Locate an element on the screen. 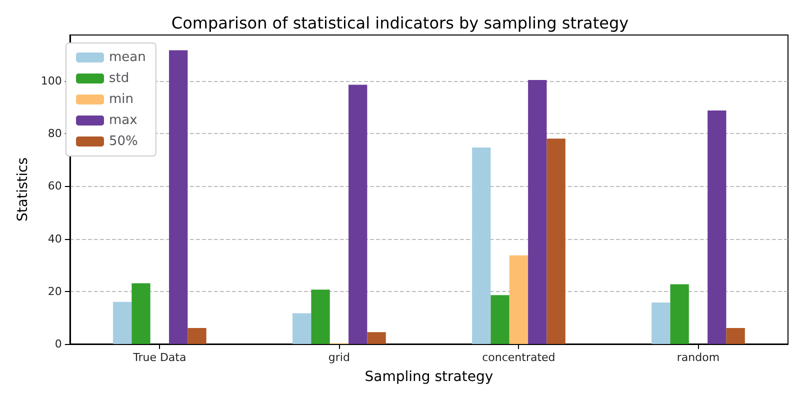  legend-label: mean is located at coordinates (127, 57).